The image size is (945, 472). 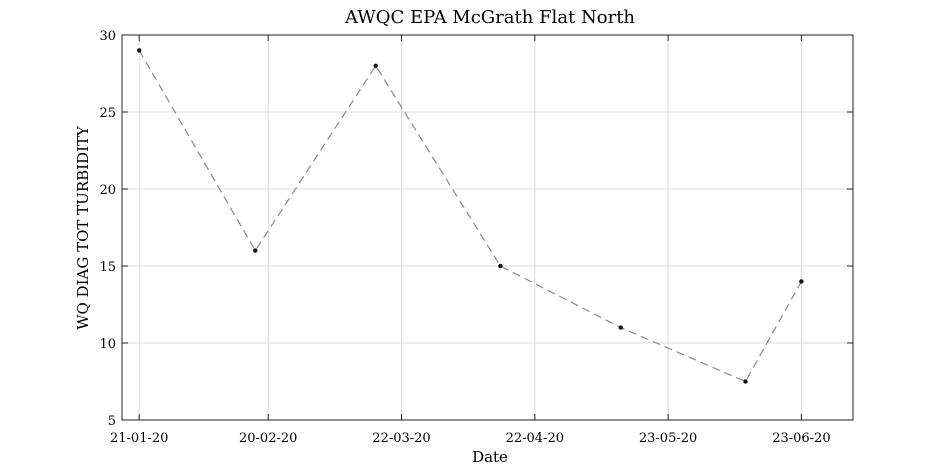 What do you see at coordinates (401, 438) in the screenshot?
I see `x-tick-label: 22-03-20` at bounding box center [401, 438].